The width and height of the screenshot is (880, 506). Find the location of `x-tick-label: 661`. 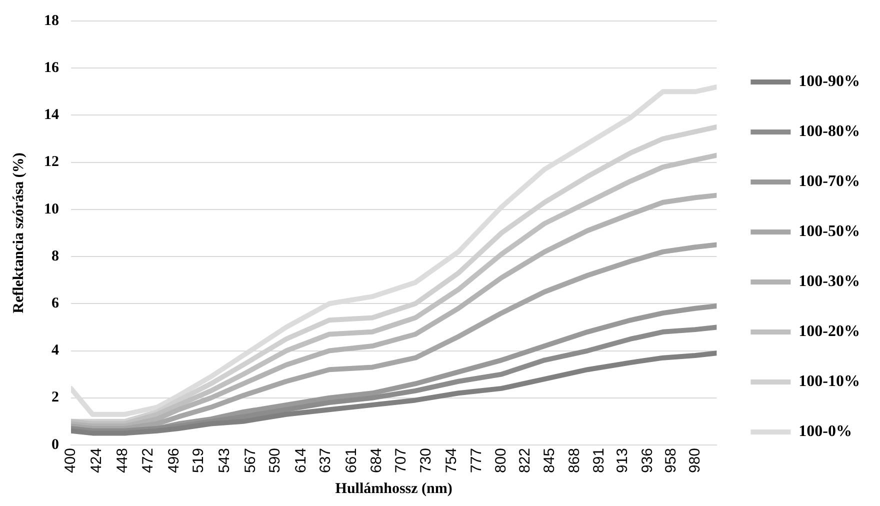

x-tick-label: 661 is located at coordinates (351, 461).